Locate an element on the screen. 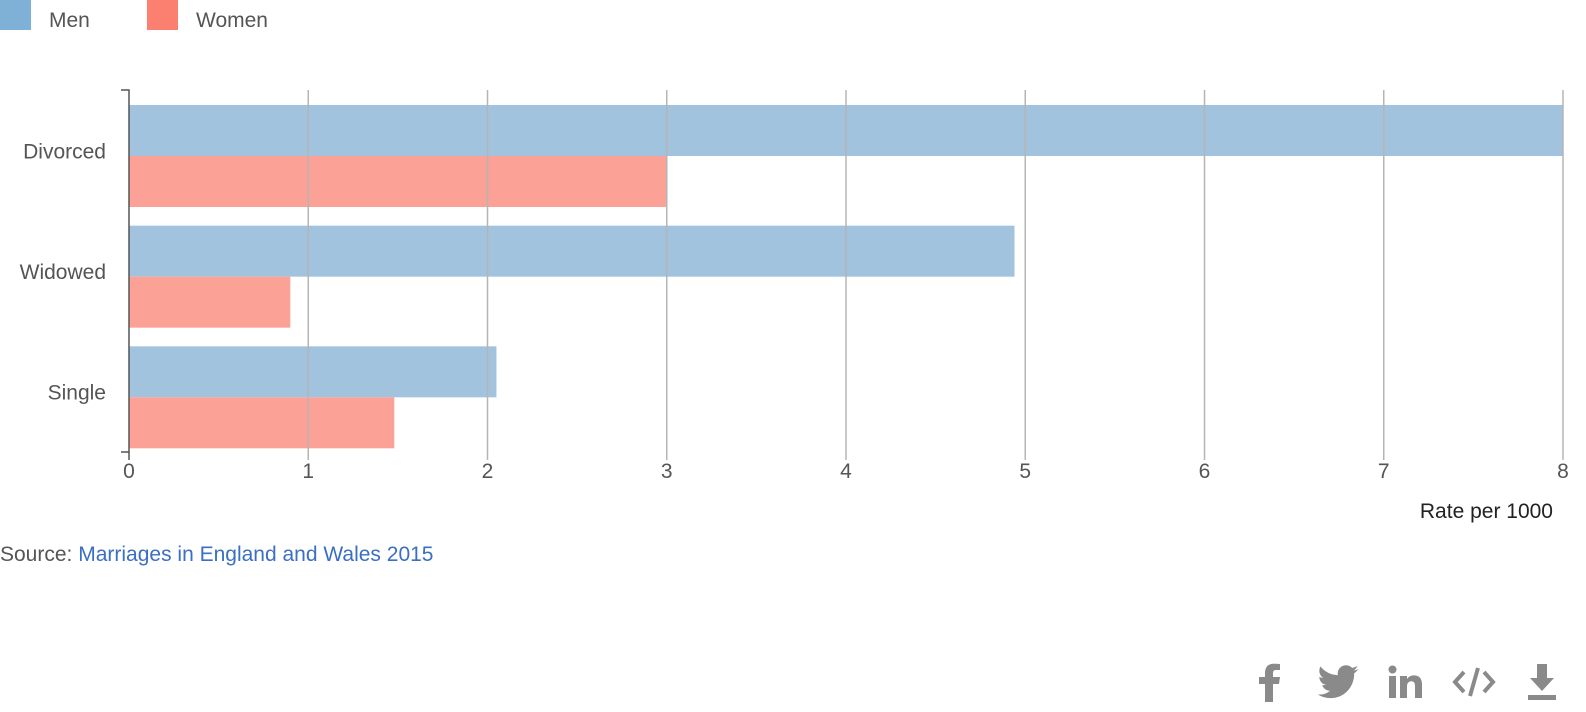  bar-women-divorced is located at coordinates (398, 181).